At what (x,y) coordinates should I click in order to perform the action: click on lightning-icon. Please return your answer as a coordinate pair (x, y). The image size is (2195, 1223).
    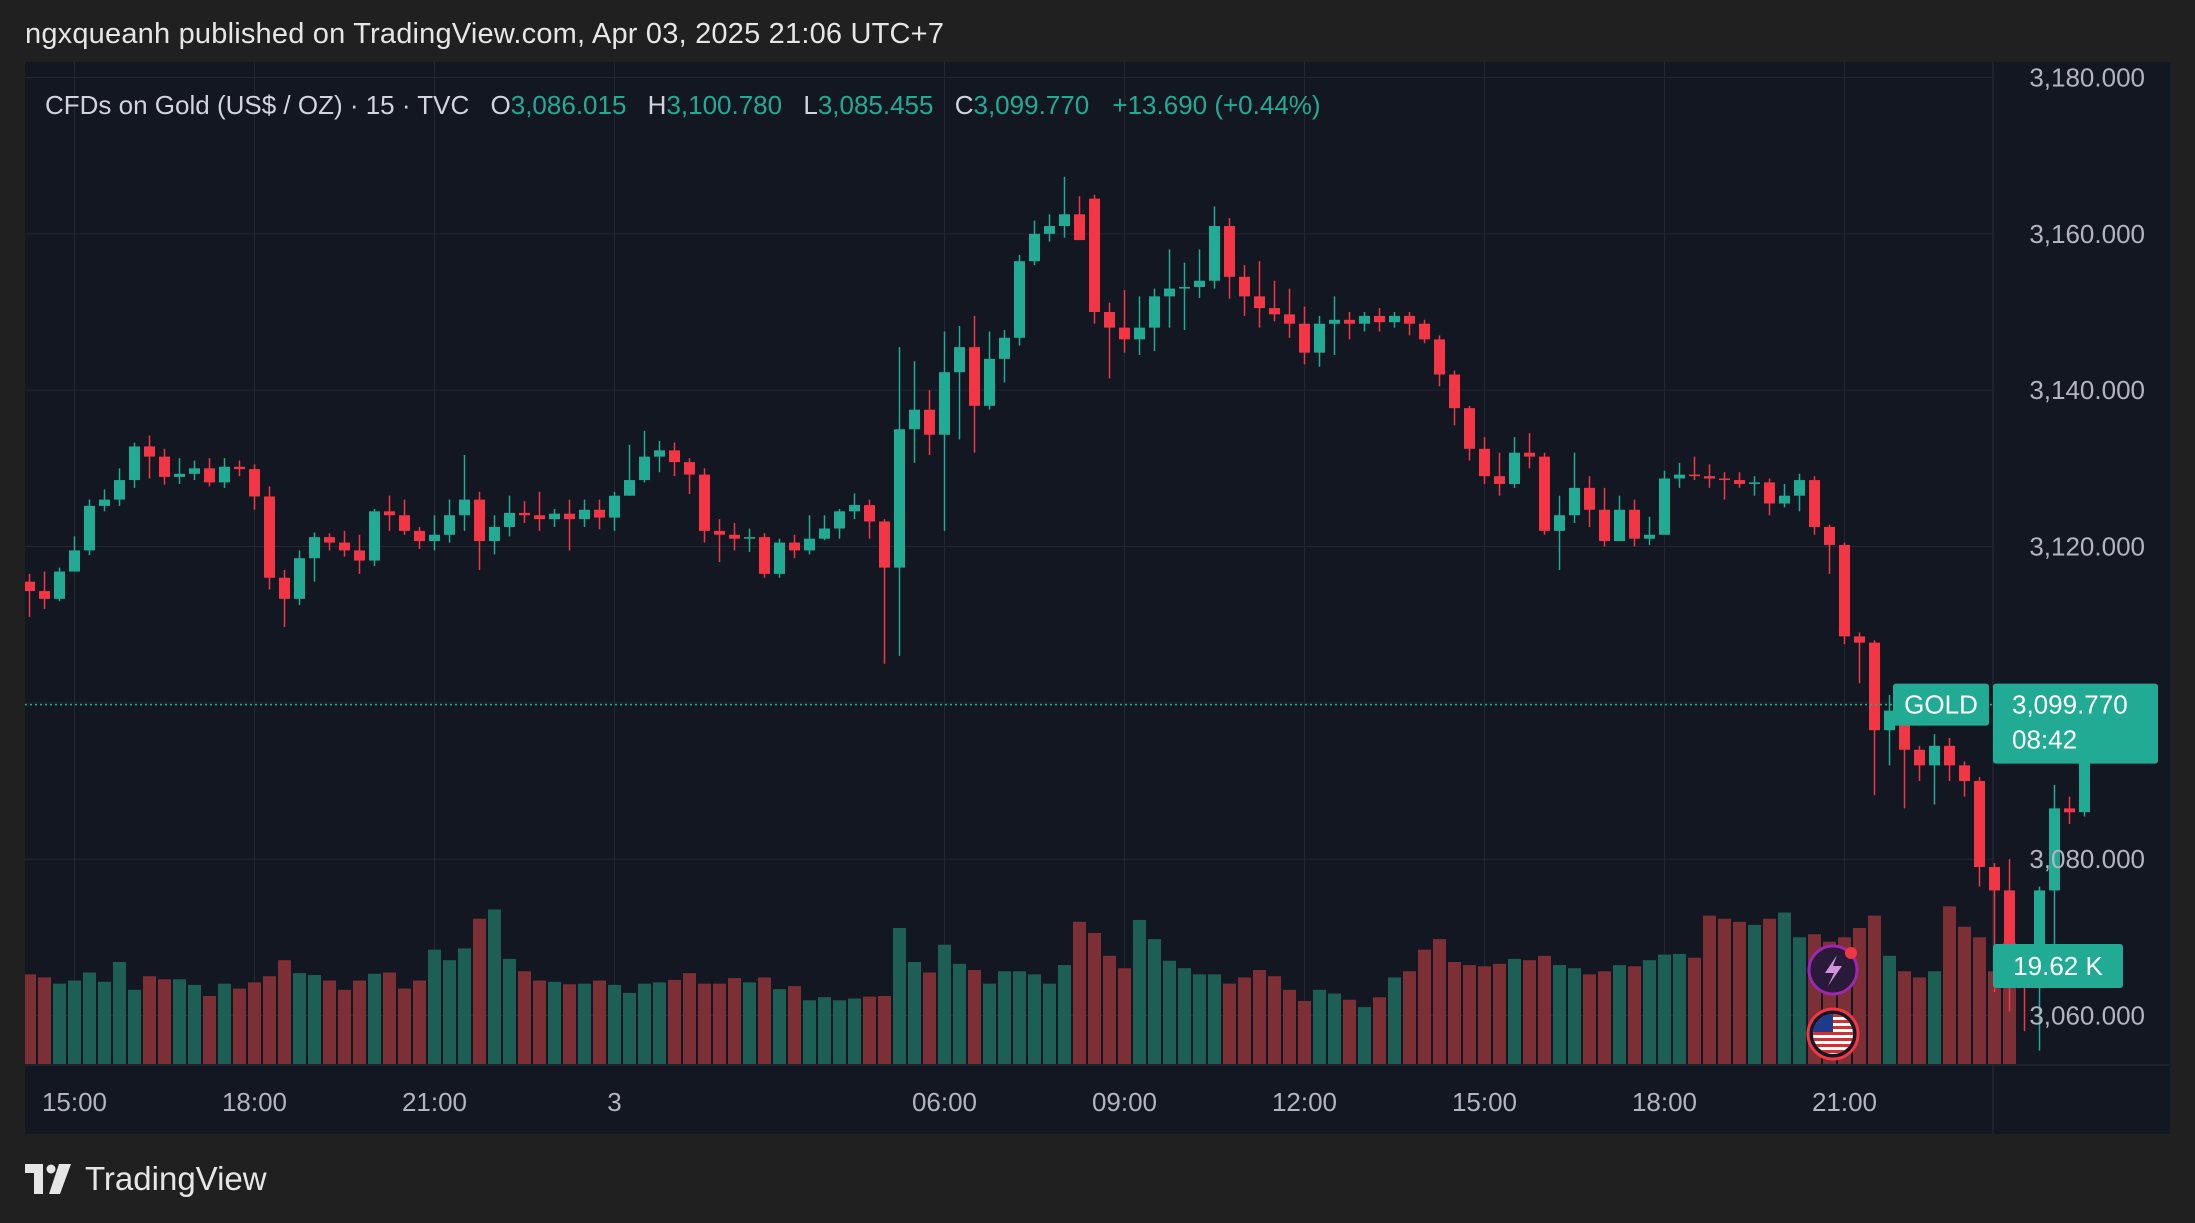
    Looking at the image, I should click on (1833, 970).